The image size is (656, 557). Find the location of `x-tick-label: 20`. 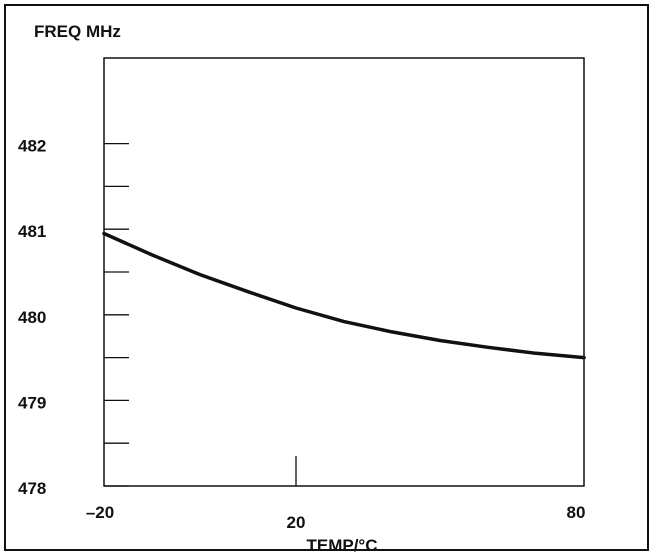

x-tick-label: 20 is located at coordinates (296, 522).